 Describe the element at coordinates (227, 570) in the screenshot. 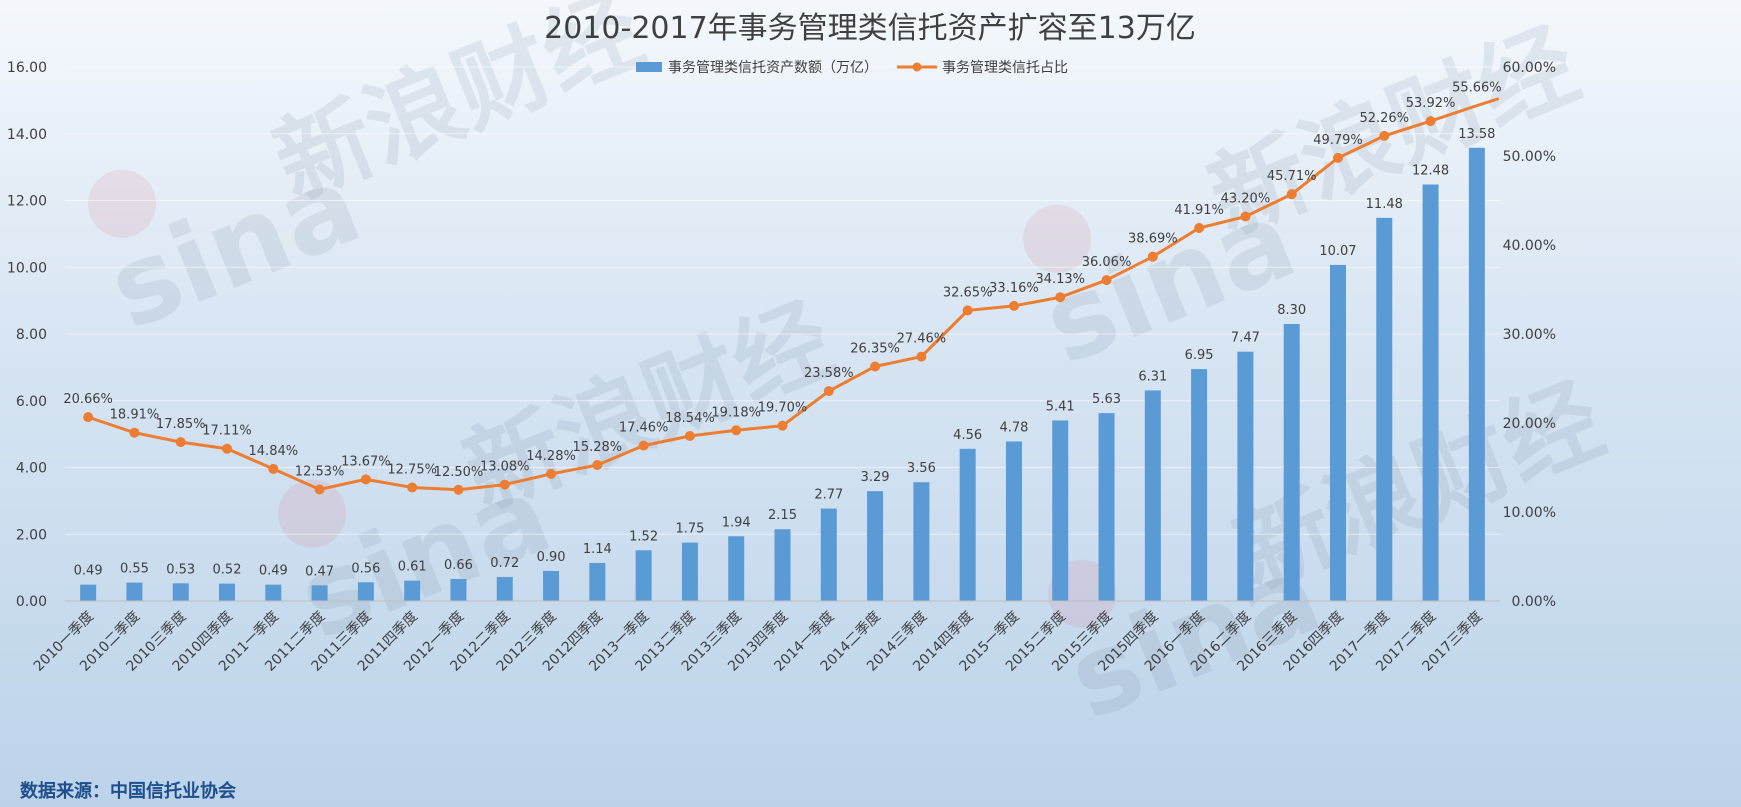

I see `bar-data-label: 0.52` at that location.